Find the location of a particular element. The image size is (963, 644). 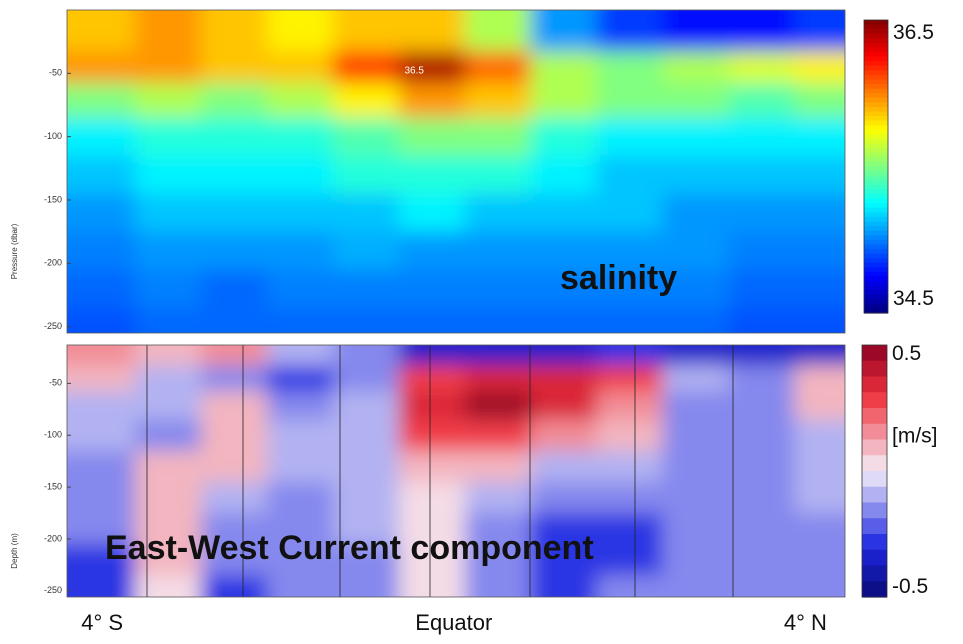

y-tick-label: -100 is located at coordinates (53, 435).